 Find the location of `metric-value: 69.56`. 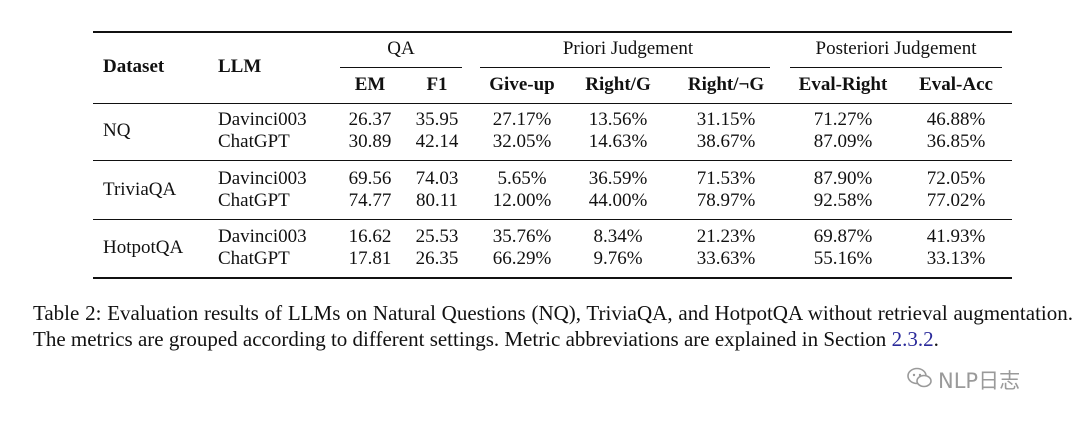

metric-value: 69.56 is located at coordinates (370, 178).